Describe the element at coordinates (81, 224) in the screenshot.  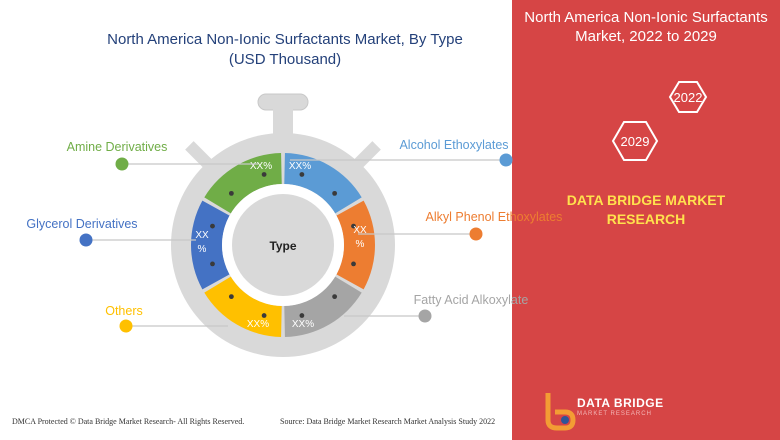
I see `legend-label-glycerol-derivatives: Glycerol Derivatives` at that location.